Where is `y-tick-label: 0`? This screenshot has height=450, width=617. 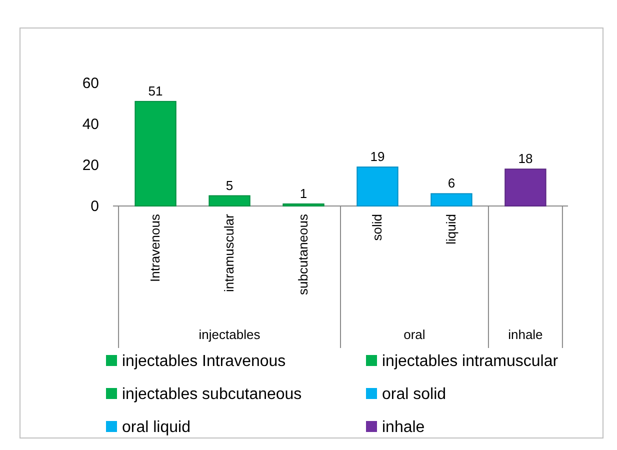
y-tick-label: 0 is located at coordinates (94, 206).